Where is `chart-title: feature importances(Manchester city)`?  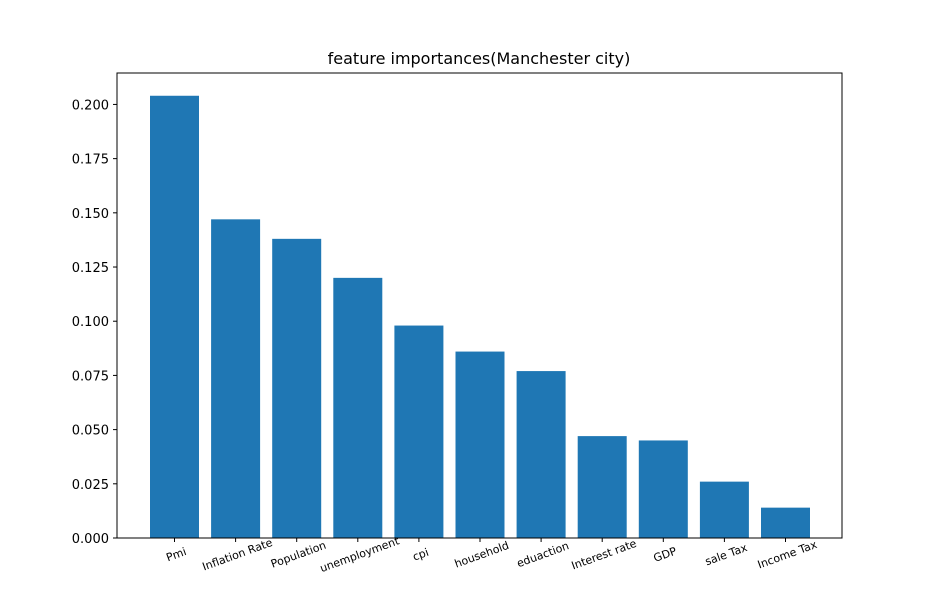 chart-title: feature importances(Manchester city) is located at coordinates (479, 58).